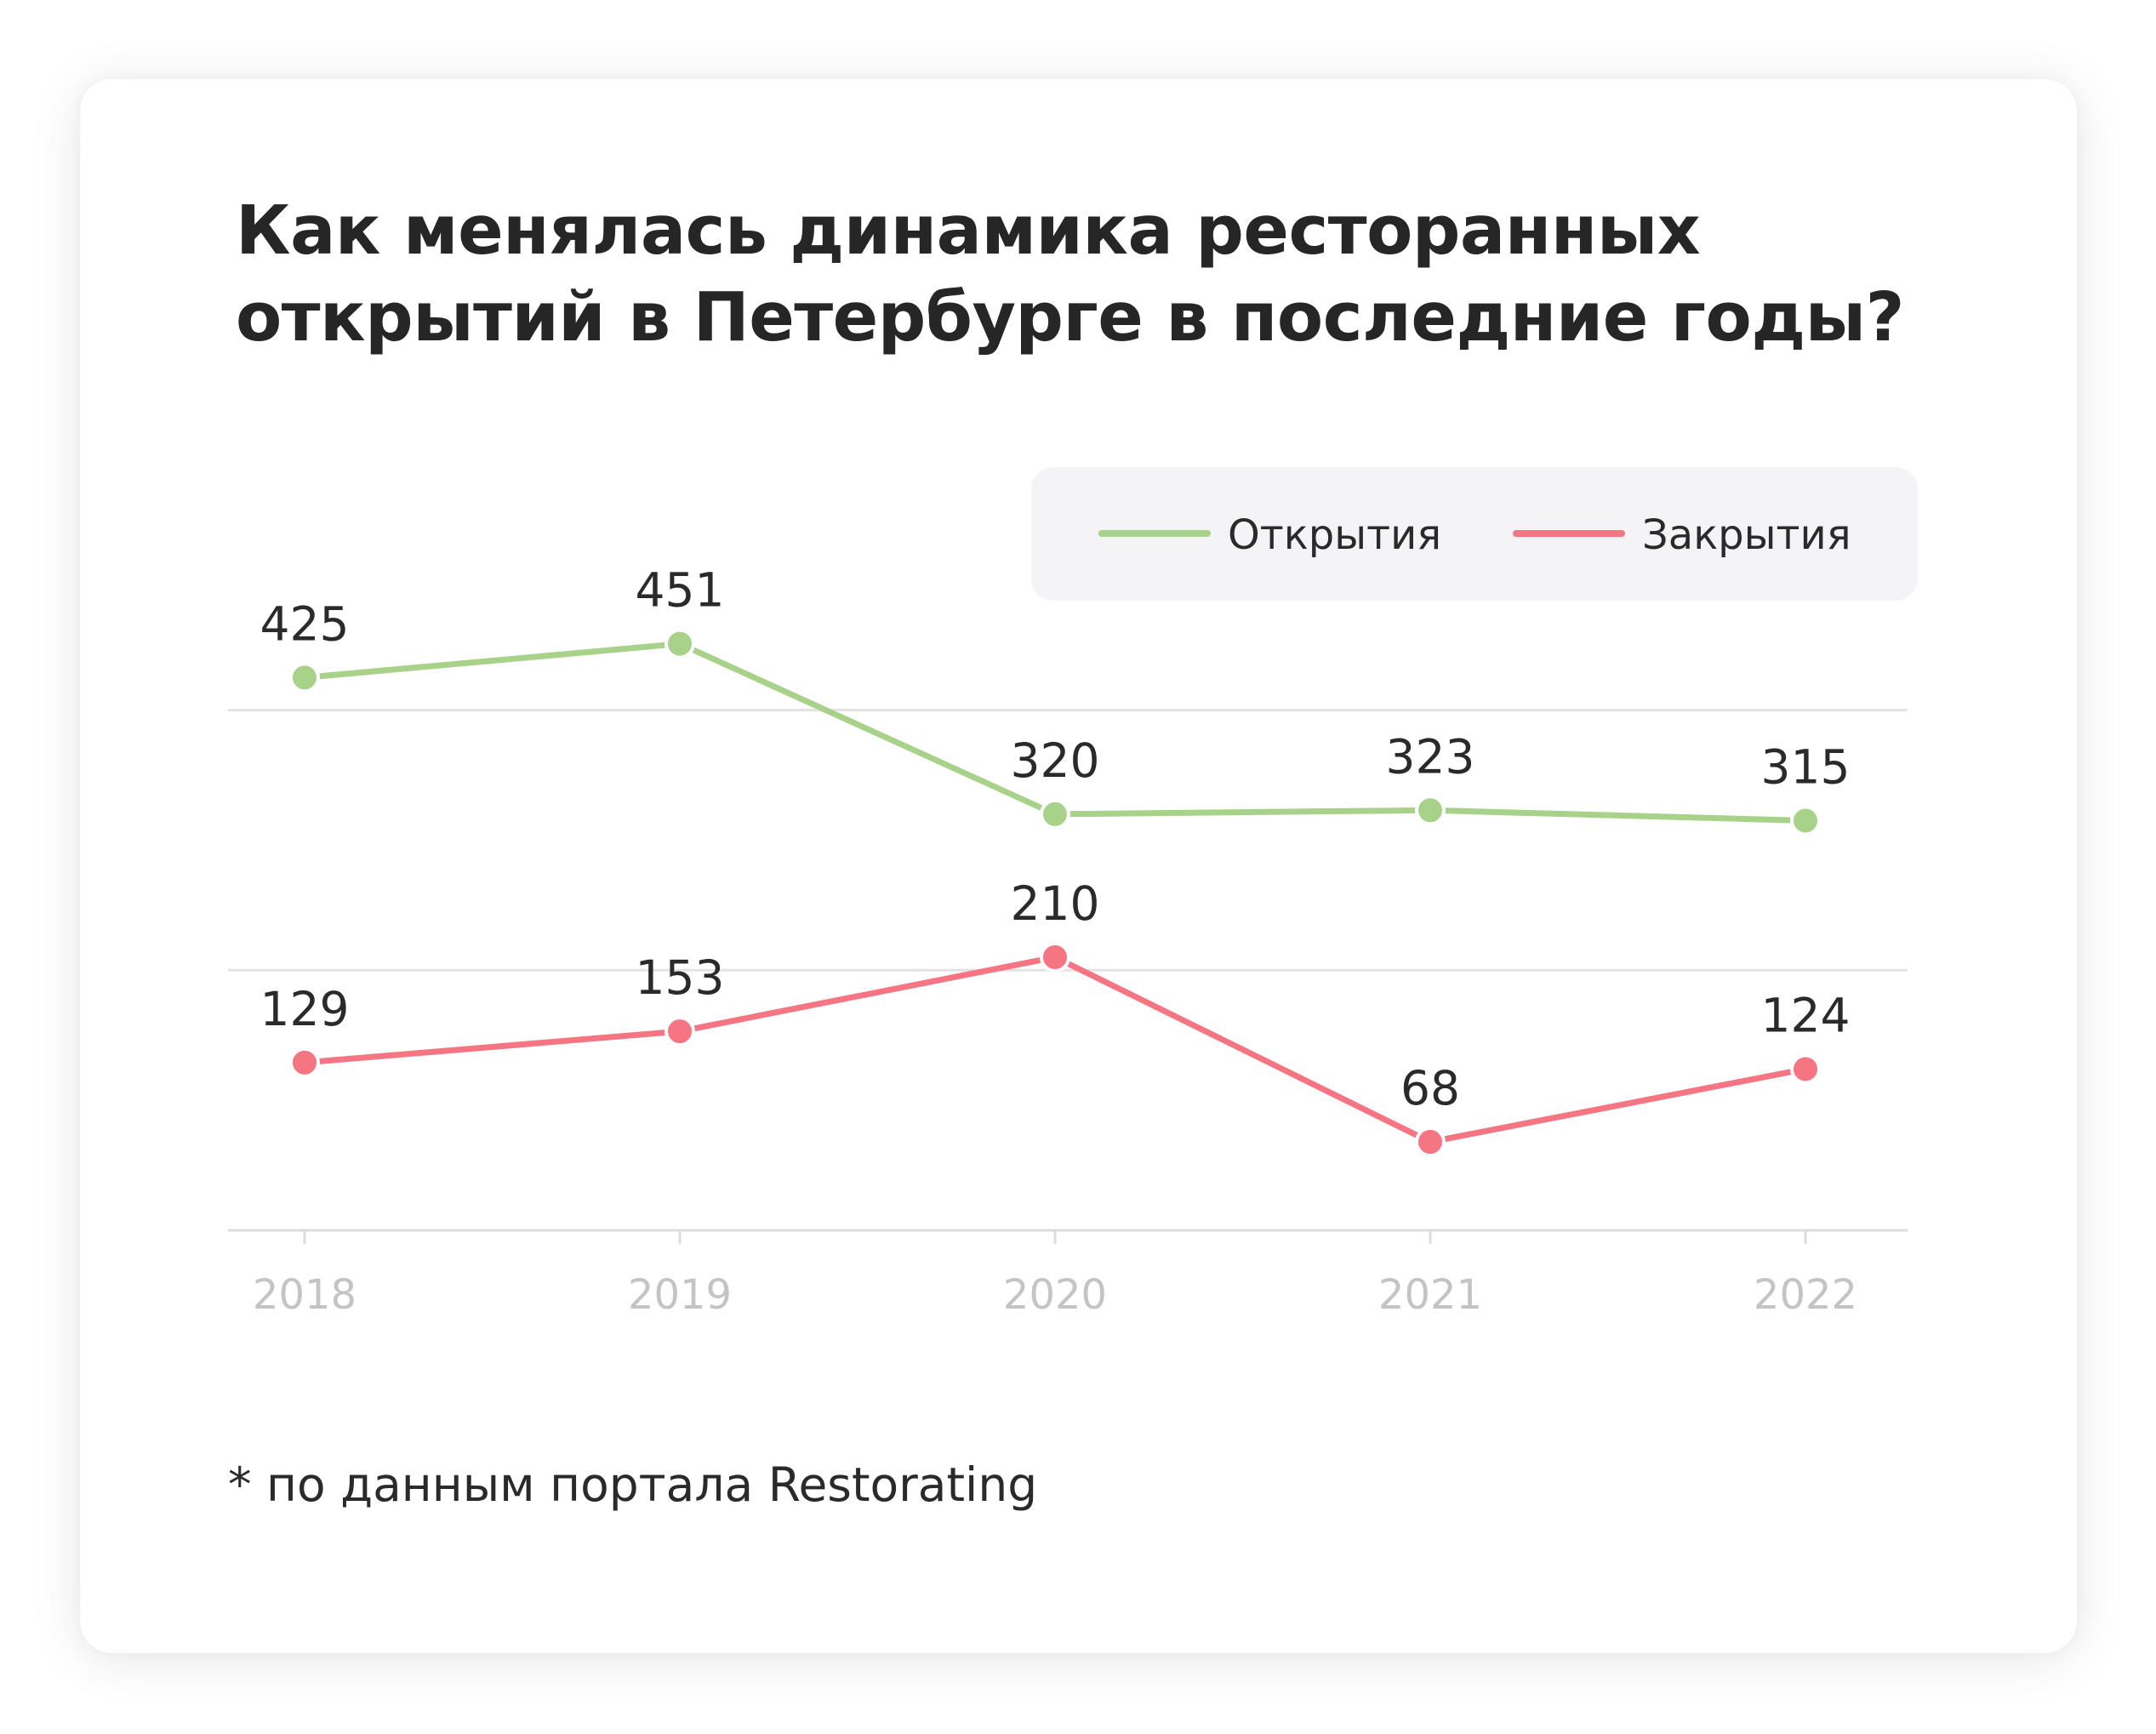 The width and height of the screenshot is (2156, 1734). I want to click on data-point-openings-2022, so click(1806, 821).